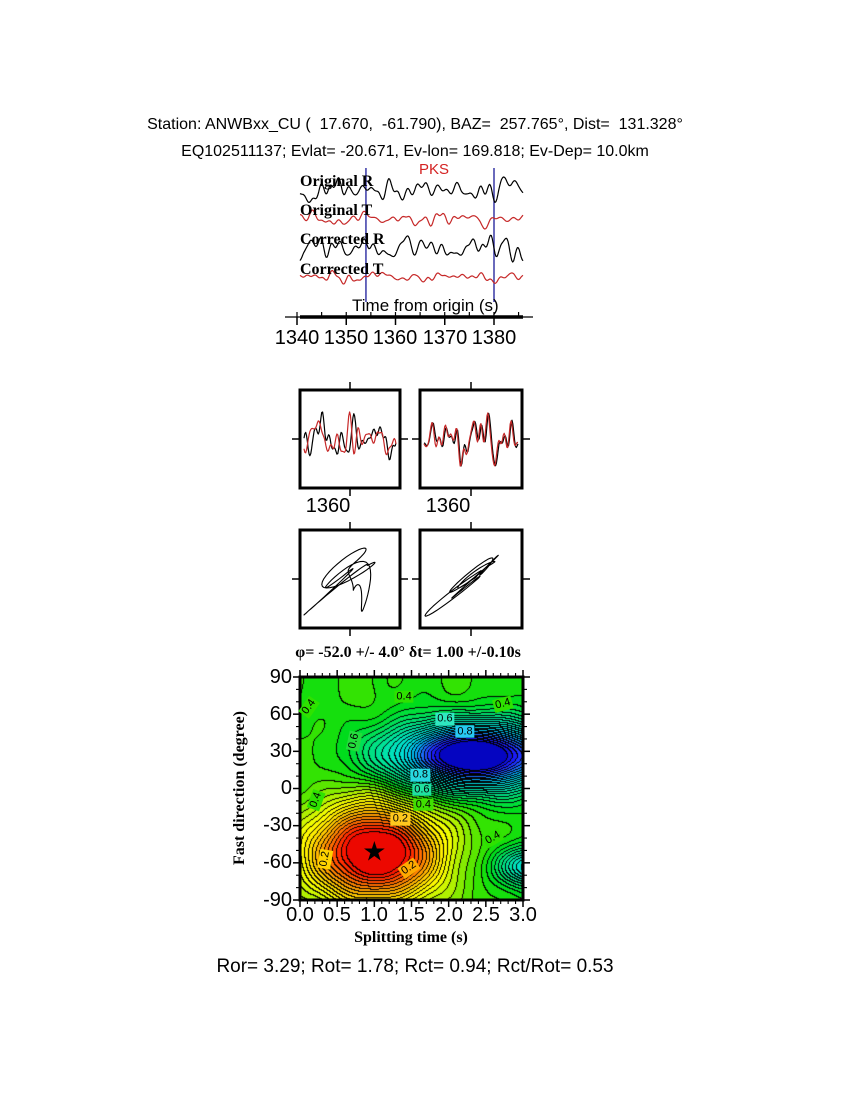  I want to click on splitting-time-axis-label: Splitting time (s), so click(411, 937).